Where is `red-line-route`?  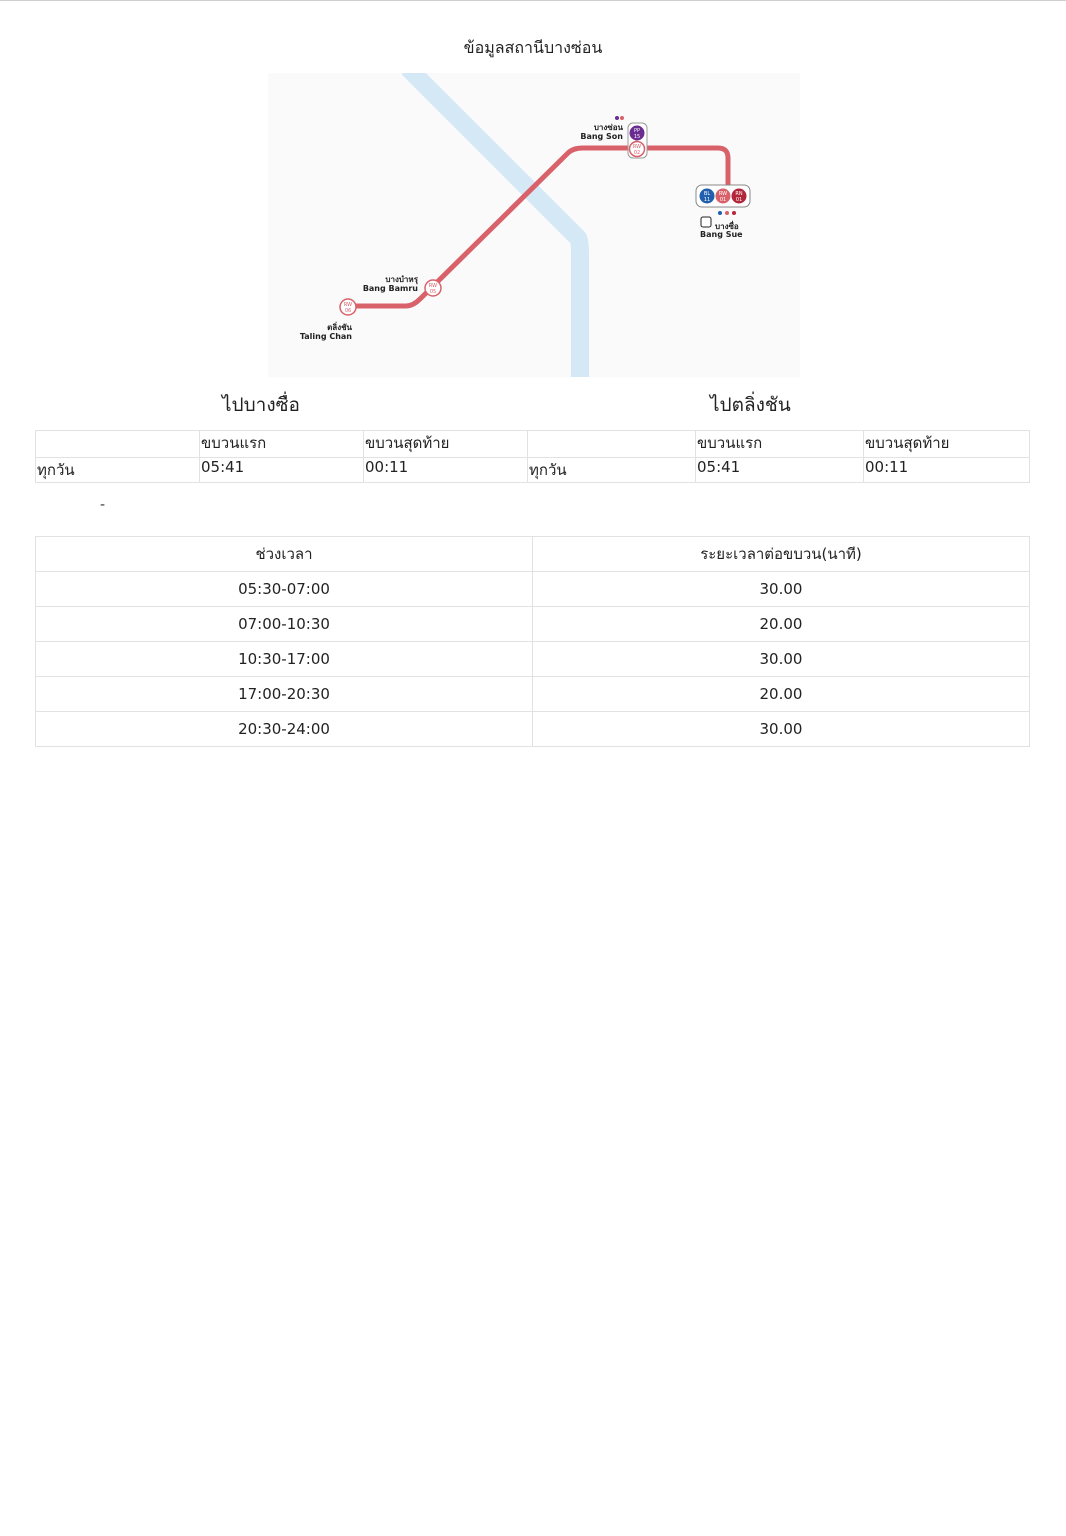
red-line-route is located at coordinates (538, 227).